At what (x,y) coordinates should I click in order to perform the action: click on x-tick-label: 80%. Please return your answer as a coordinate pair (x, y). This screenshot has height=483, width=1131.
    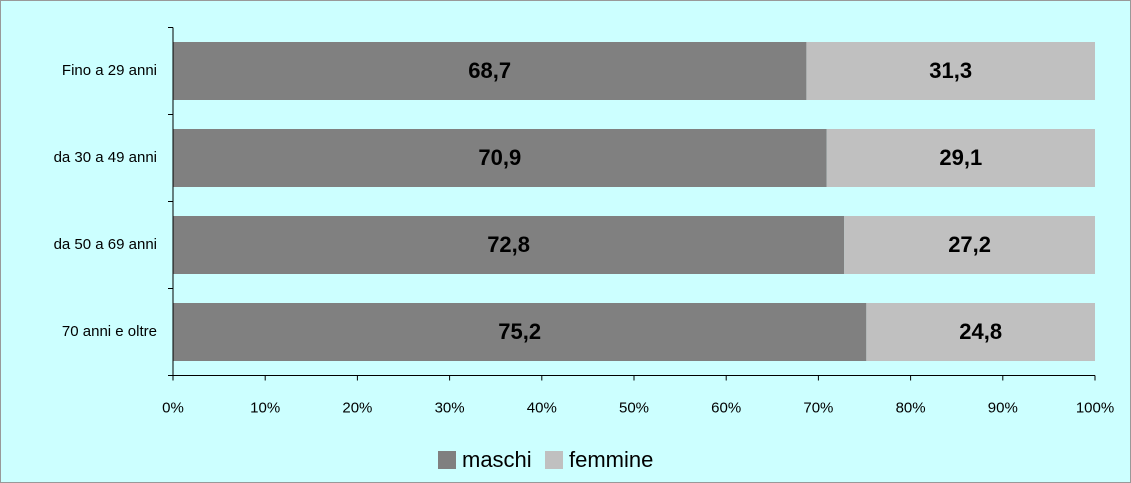
    Looking at the image, I should click on (911, 407).